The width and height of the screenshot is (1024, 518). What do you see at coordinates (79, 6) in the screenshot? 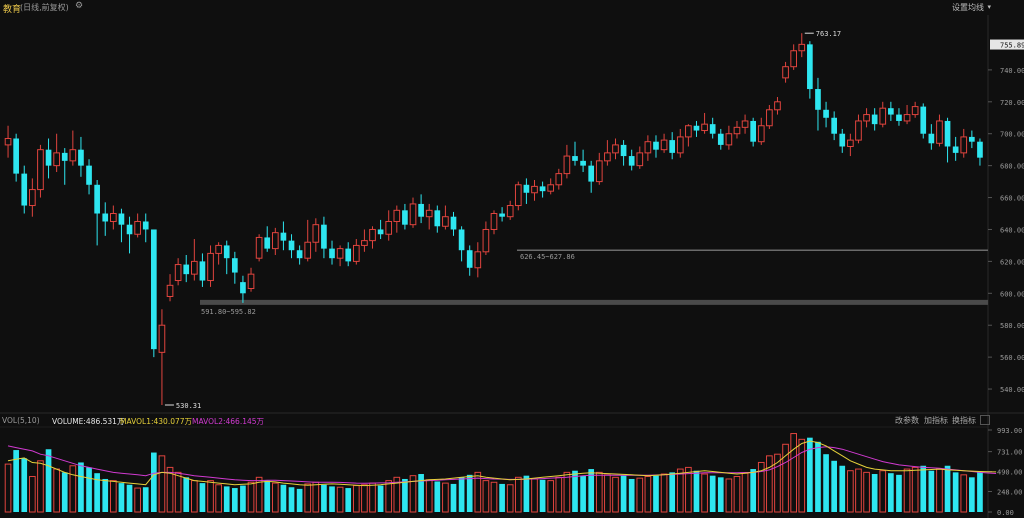
I see `settings-gear-icon: ⚙` at bounding box center [79, 6].